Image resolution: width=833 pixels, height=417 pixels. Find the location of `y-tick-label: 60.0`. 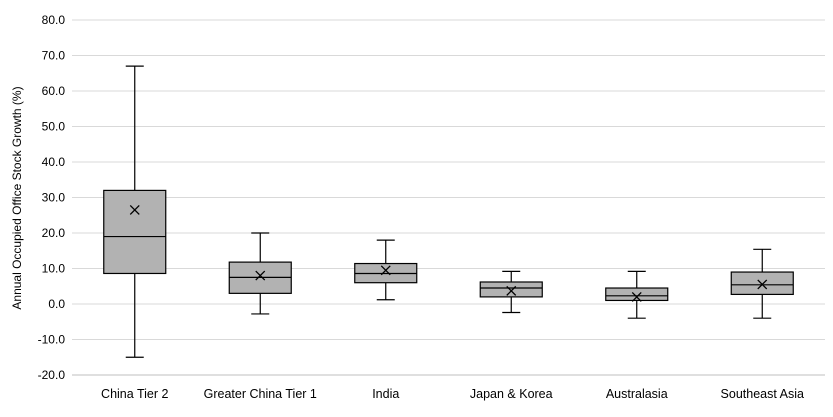

y-tick-label: 60.0 is located at coordinates (54, 91).